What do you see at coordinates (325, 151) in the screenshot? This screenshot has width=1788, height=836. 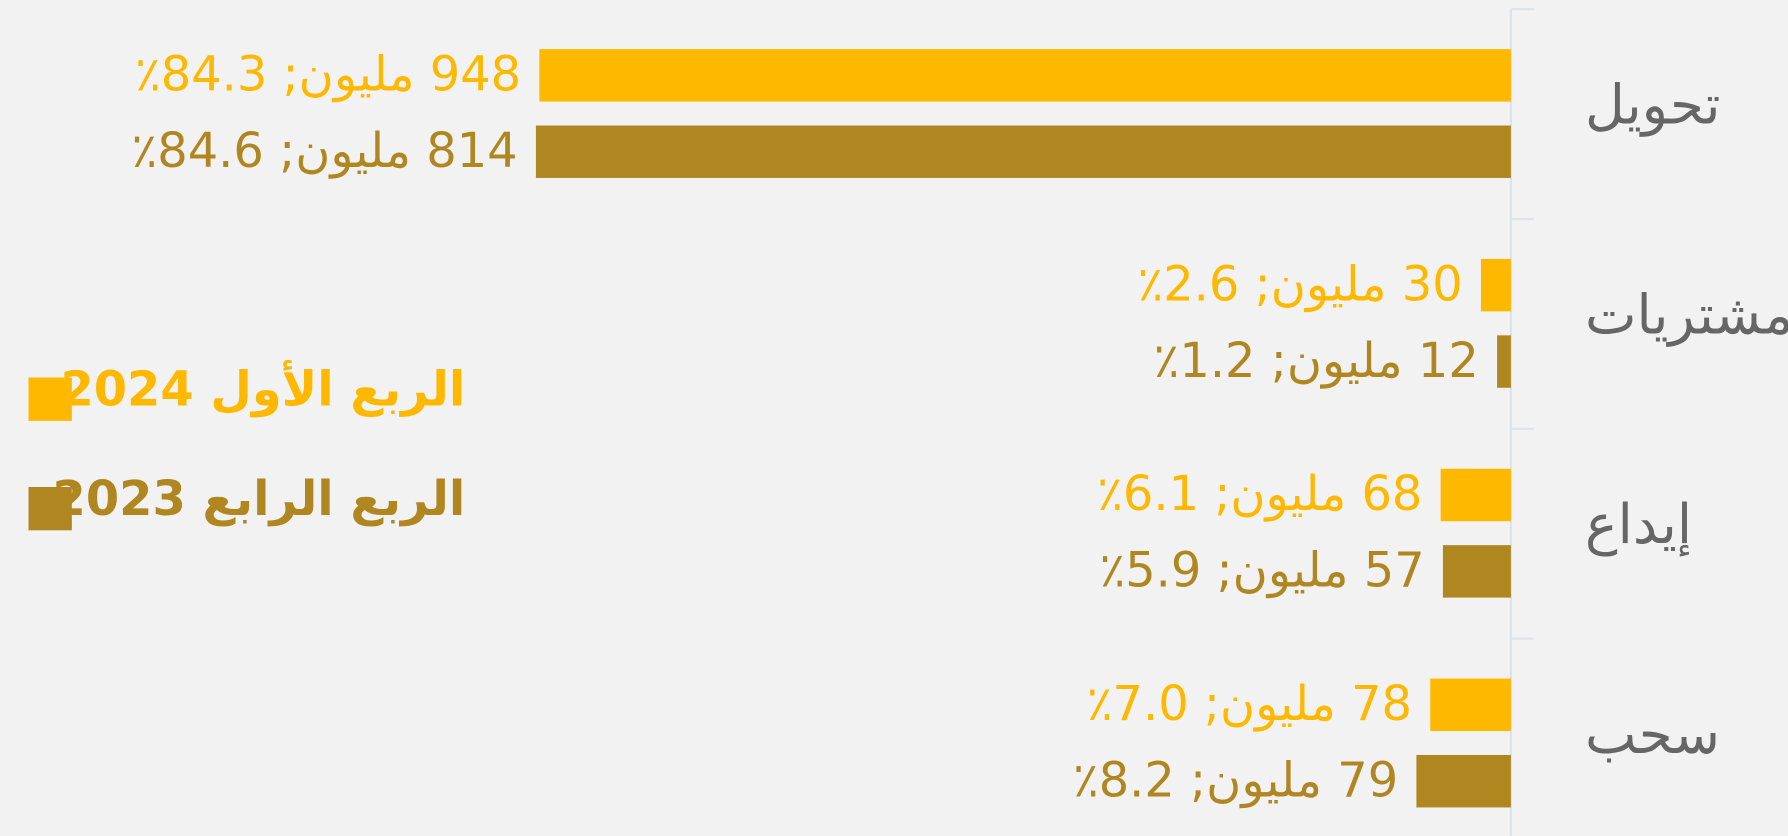 I see `value-label: 814 مليون; 84.6٪` at bounding box center [325, 151].